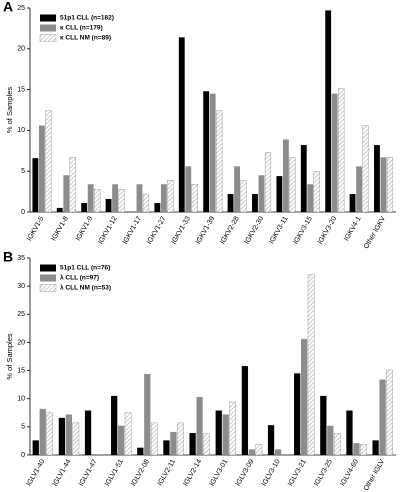 The image size is (400, 492). I want to click on x-tick-label: IGLV2-08, so click(140, 472).